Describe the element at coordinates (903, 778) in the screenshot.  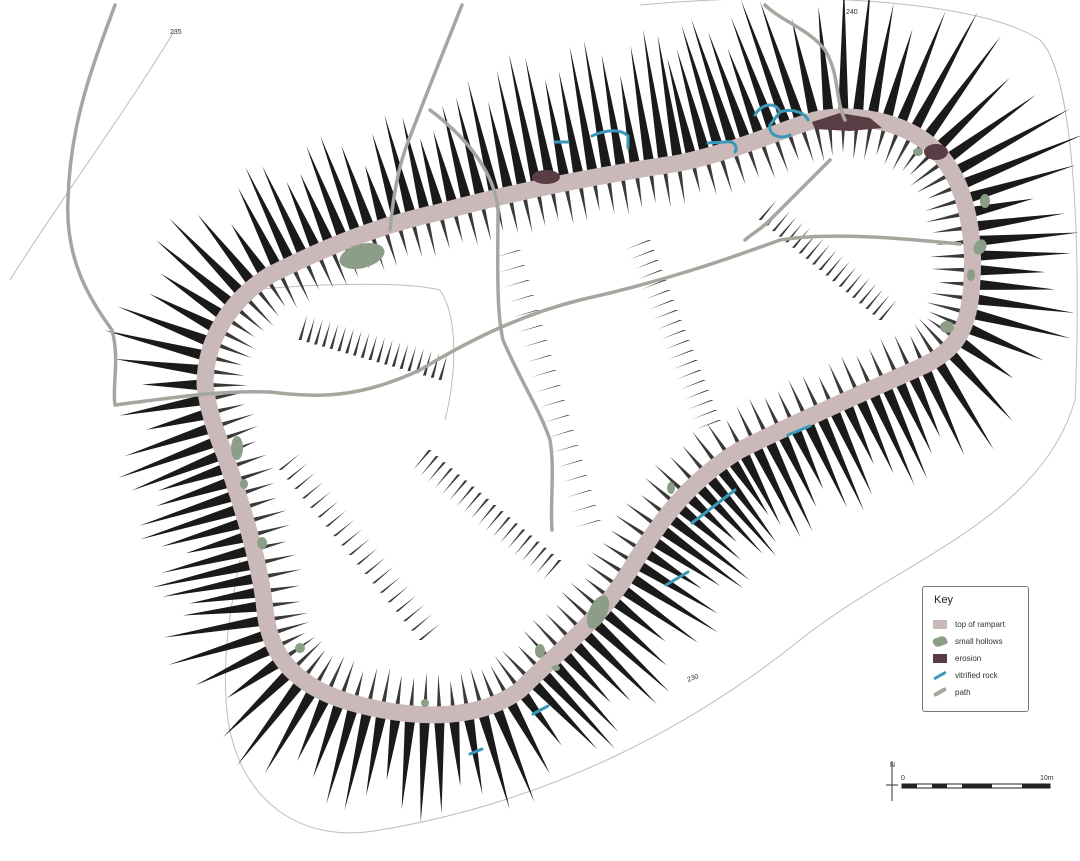
I see `scale-start-label: 0` at that location.